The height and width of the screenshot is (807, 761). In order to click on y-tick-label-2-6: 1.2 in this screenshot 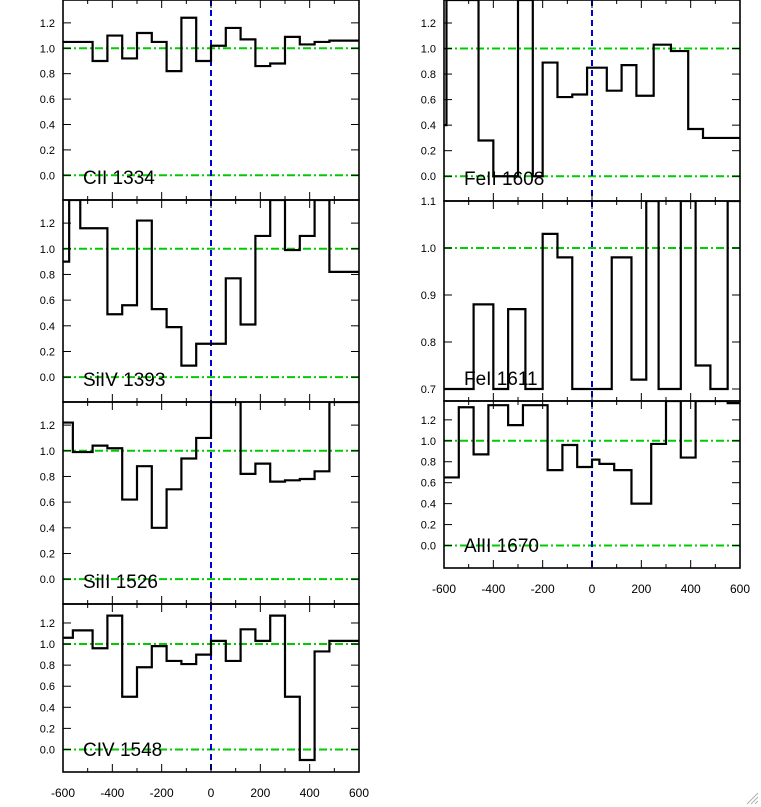, I will do `click(47, 426)`.